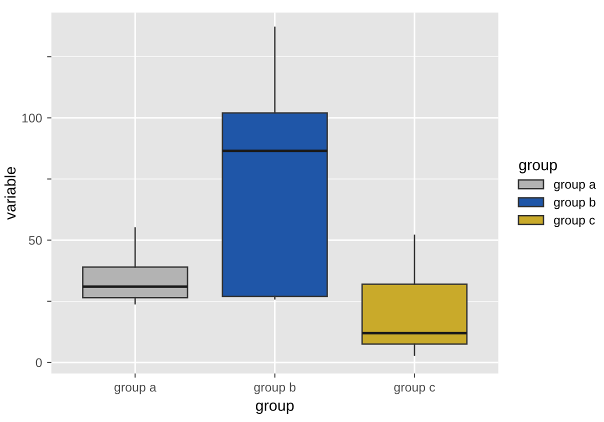  I want to click on x-axis-title: group, so click(275, 408).